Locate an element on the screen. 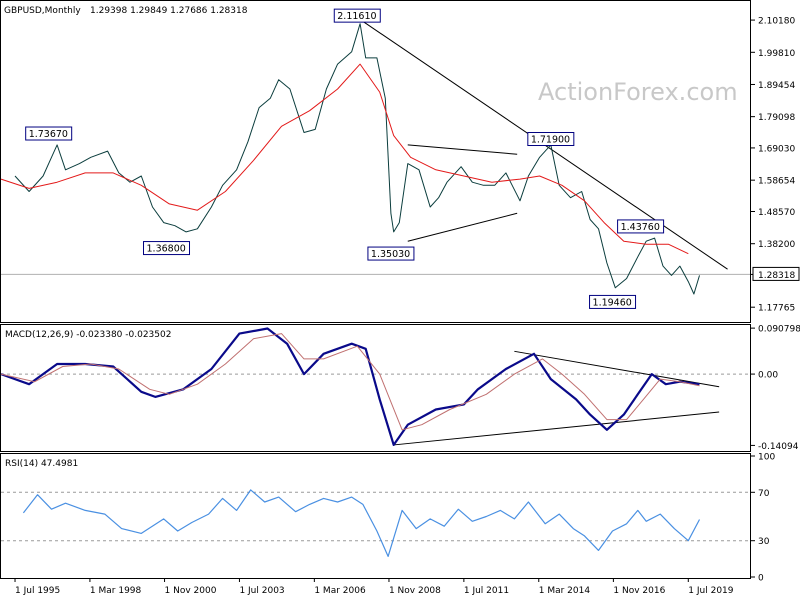  price-label: 1.36800 is located at coordinates (166, 249).